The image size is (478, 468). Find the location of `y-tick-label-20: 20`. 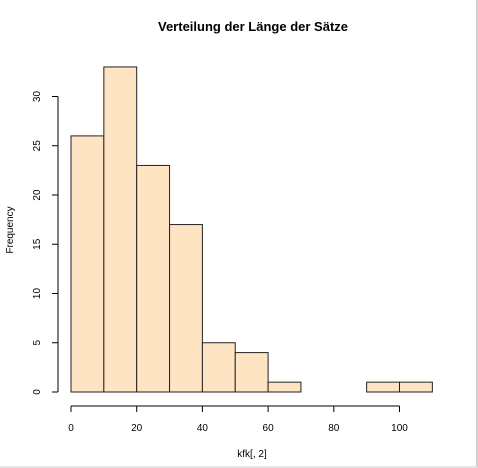

y-tick-label-20: 20 is located at coordinates (37, 195).